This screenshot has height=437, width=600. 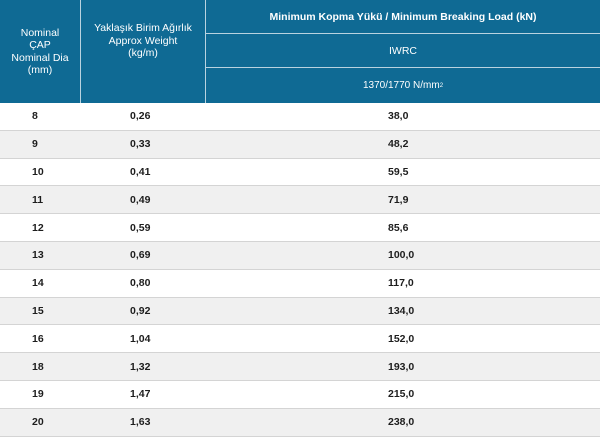 What do you see at coordinates (401, 310) in the screenshot?
I see `breaking-load-cell: 134,0` at bounding box center [401, 310].